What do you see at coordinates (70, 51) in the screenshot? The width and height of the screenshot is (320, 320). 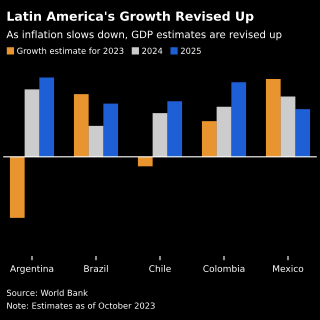 I see `legend-label: Growth estimate for 2023` at bounding box center [70, 51].